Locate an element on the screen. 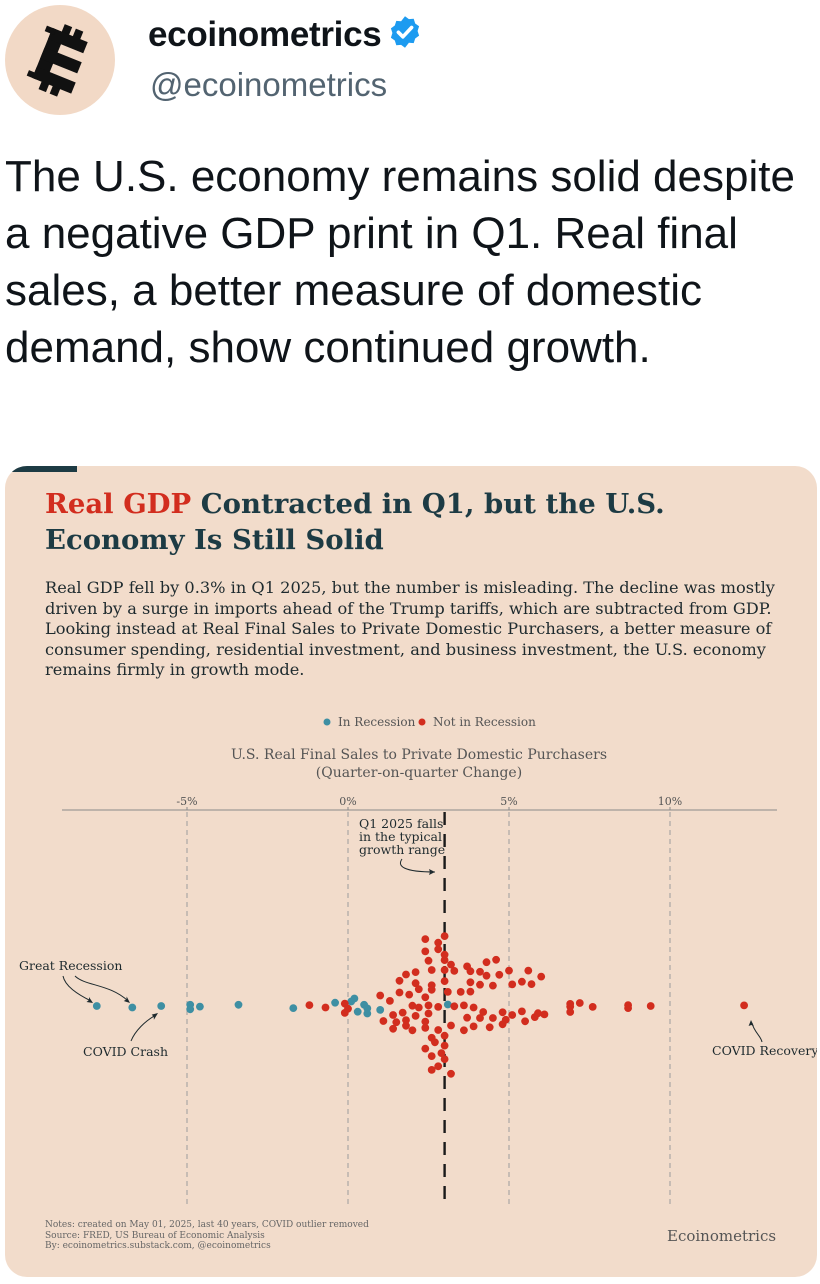  annotation-q1-arrow is located at coordinates (418, 865).